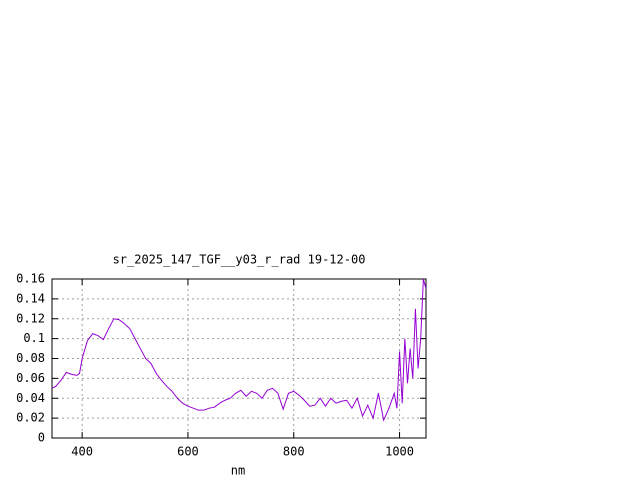  I want to click on x-tick-label: 600, so click(188, 452).